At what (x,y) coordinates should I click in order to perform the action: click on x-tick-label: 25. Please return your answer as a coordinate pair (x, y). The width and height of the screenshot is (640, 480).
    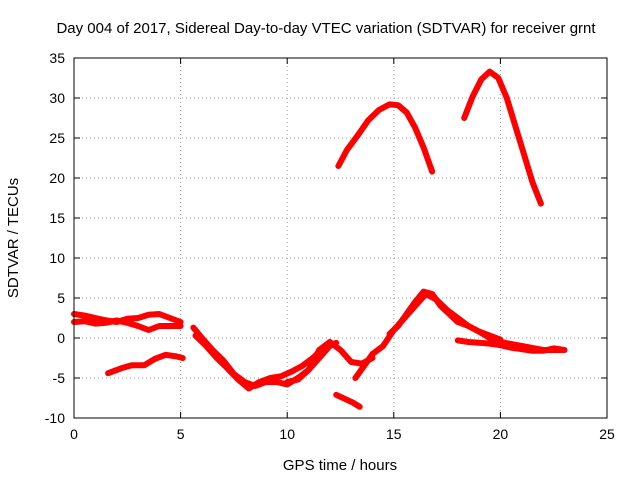
    Looking at the image, I should click on (607, 434).